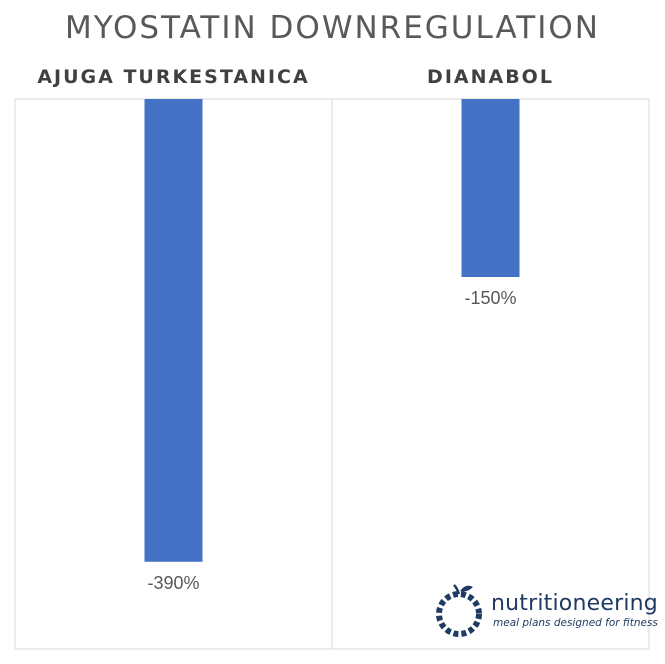 The width and height of the screenshot is (665, 664). Describe the element at coordinates (575, 623) in the screenshot. I see `brand-tagline: meal plans designed for fitness` at that location.